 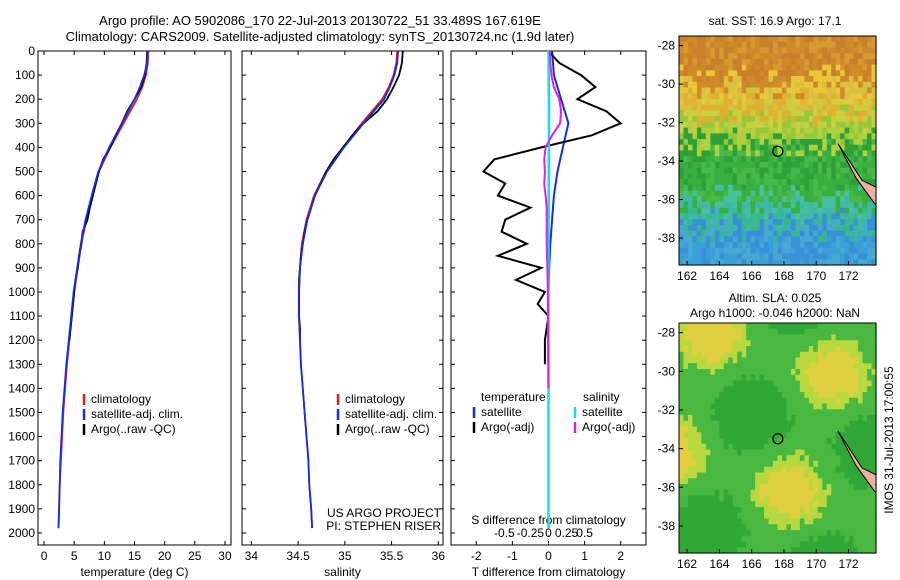 What do you see at coordinates (25, 220) in the screenshot?
I see `y-tick-label: 700` at bounding box center [25, 220].